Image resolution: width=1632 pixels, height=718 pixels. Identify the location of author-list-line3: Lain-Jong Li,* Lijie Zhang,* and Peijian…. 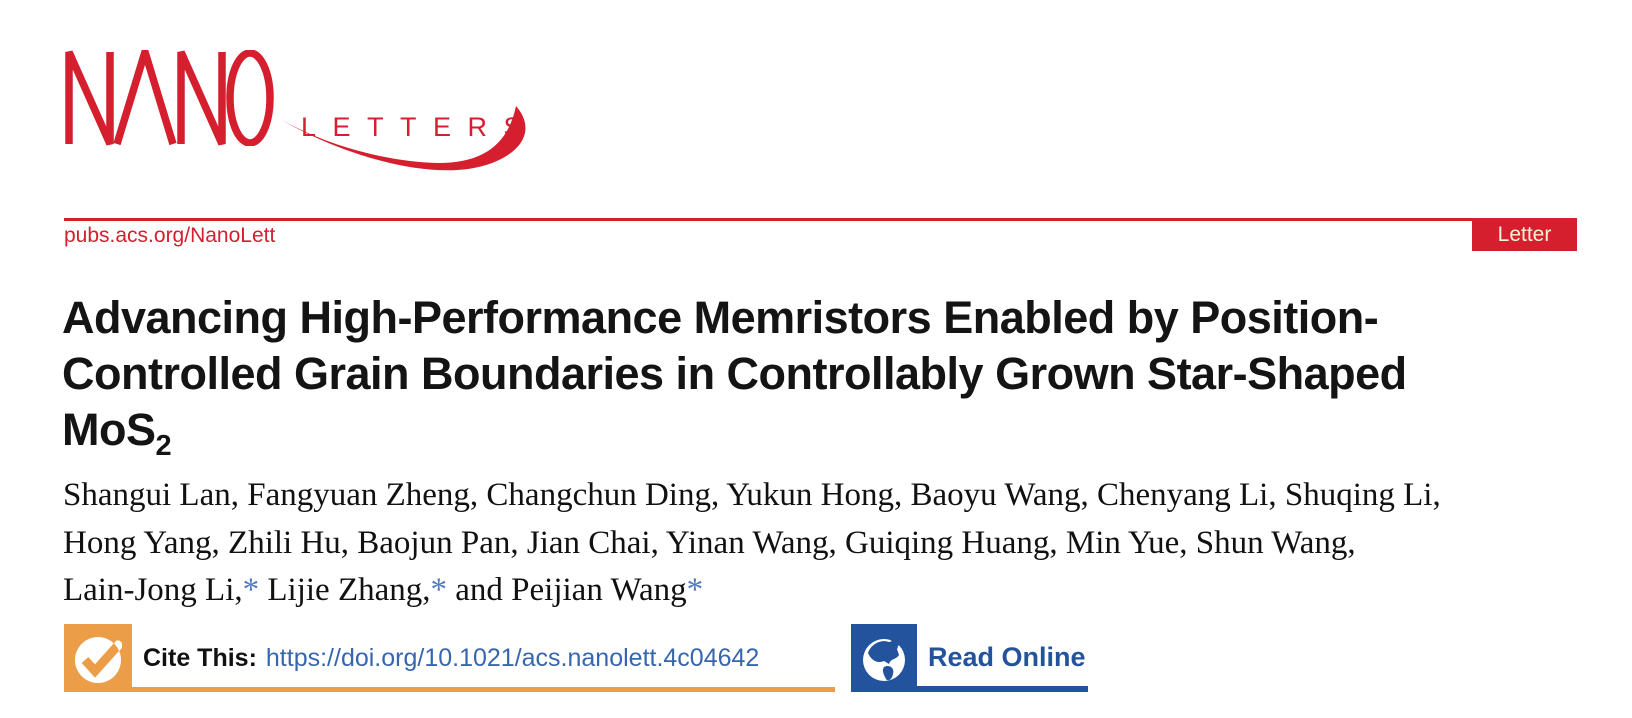
(843, 591).